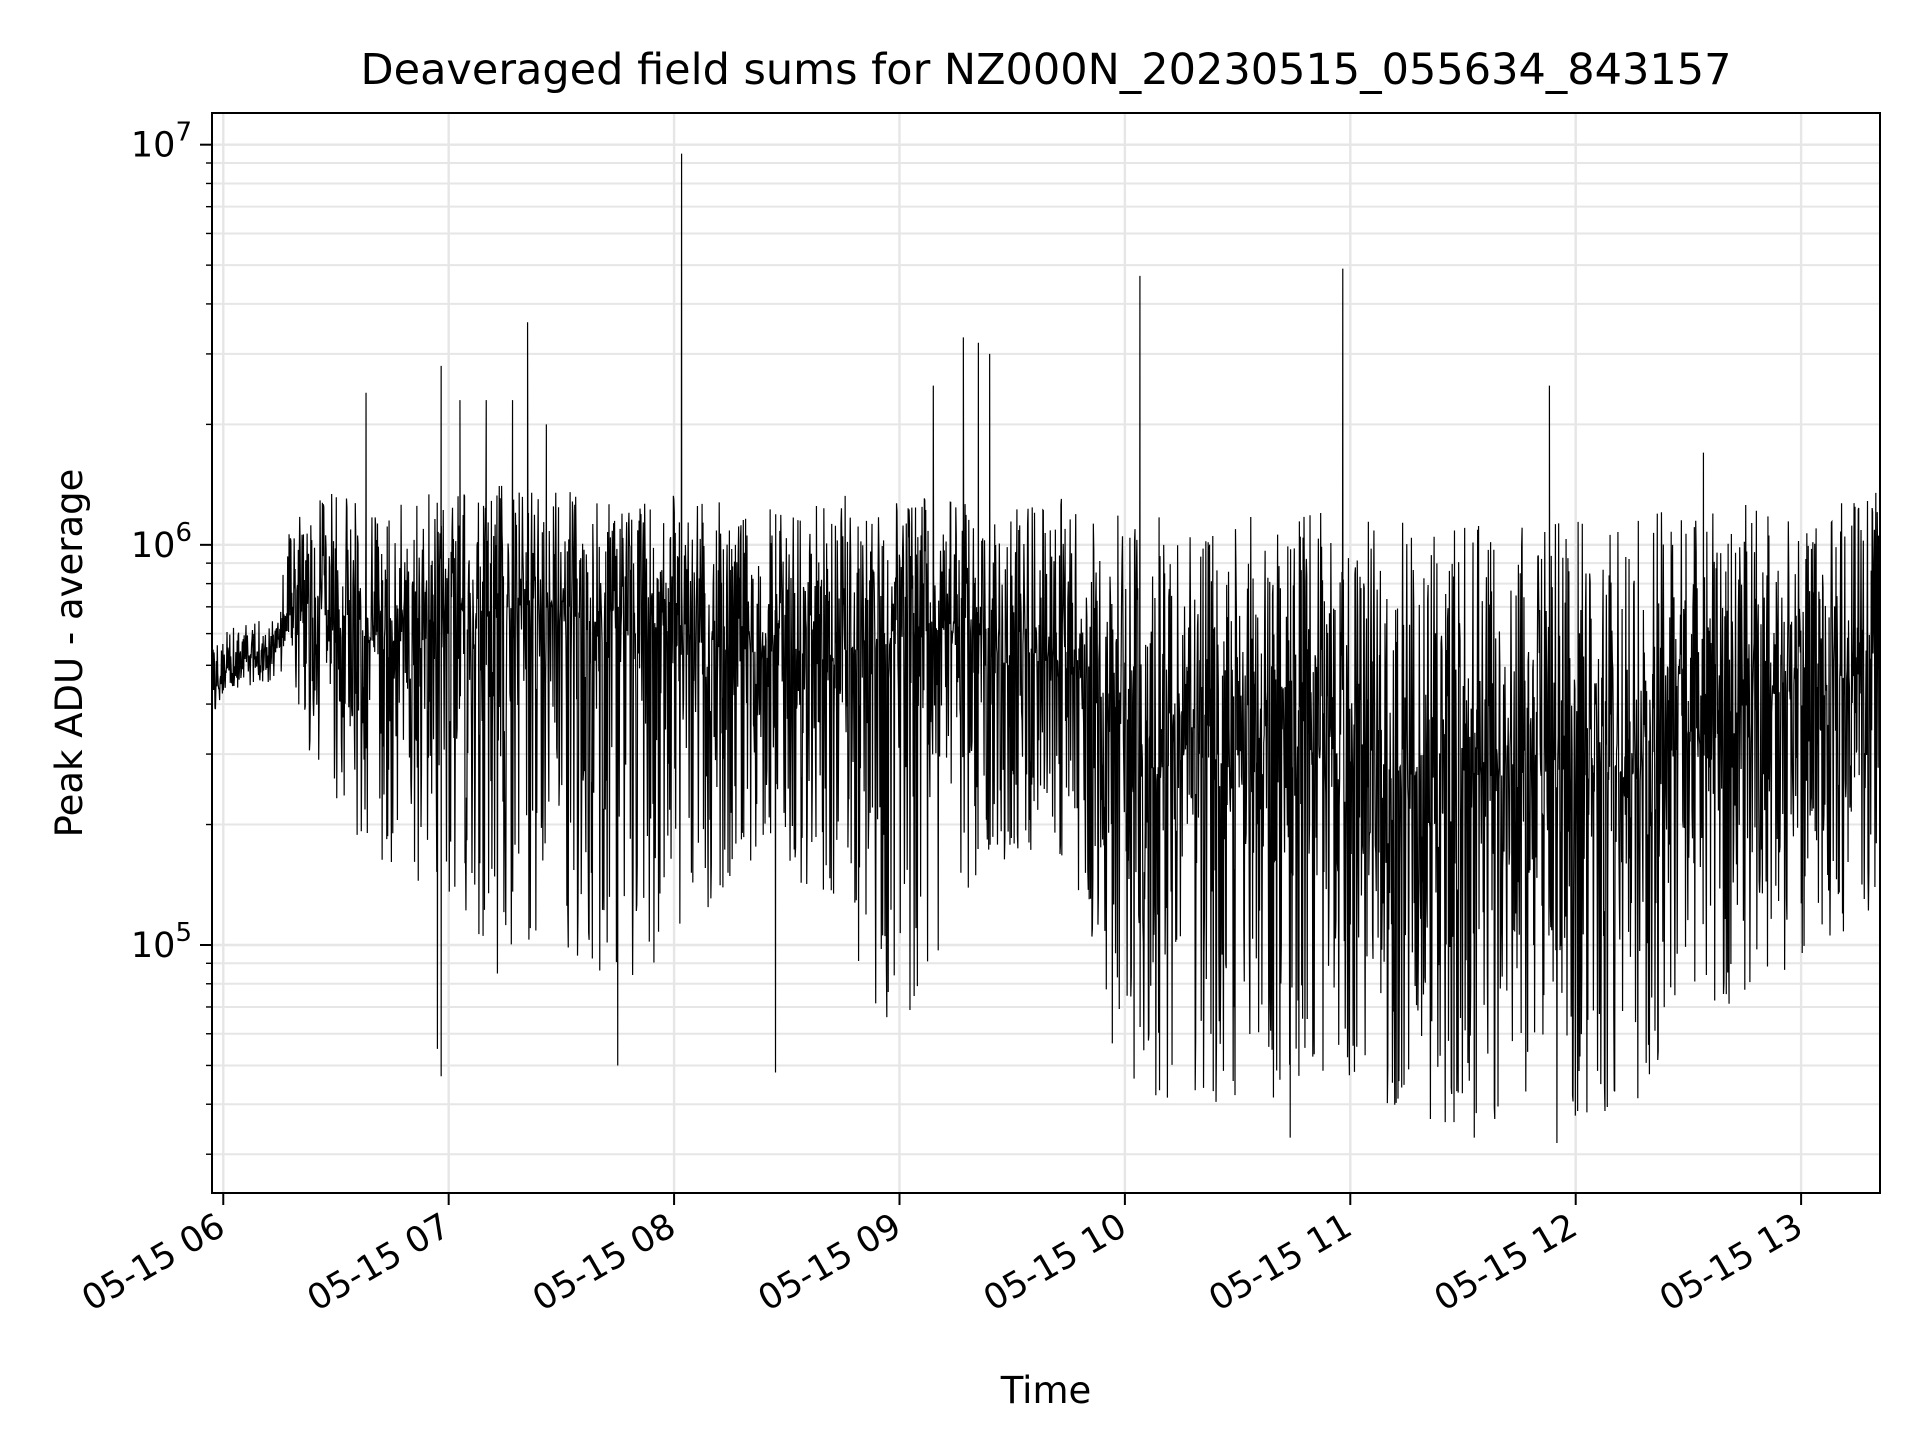  Describe the element at coordinates (153, 1262) in the screenshot. I see `x-tick-label: 05-15 06` at that location.